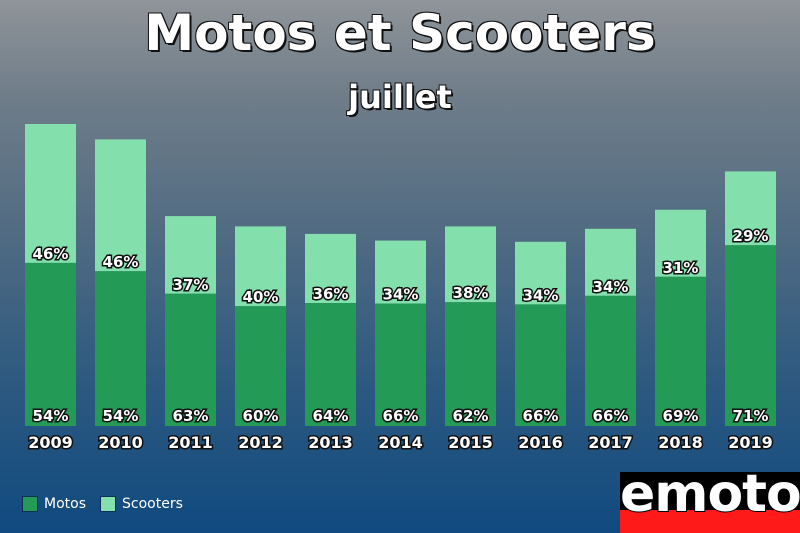 This screenshot has height=533, width=800. I want to click on data-label-motos-2013: 64%, so click(331, 416).